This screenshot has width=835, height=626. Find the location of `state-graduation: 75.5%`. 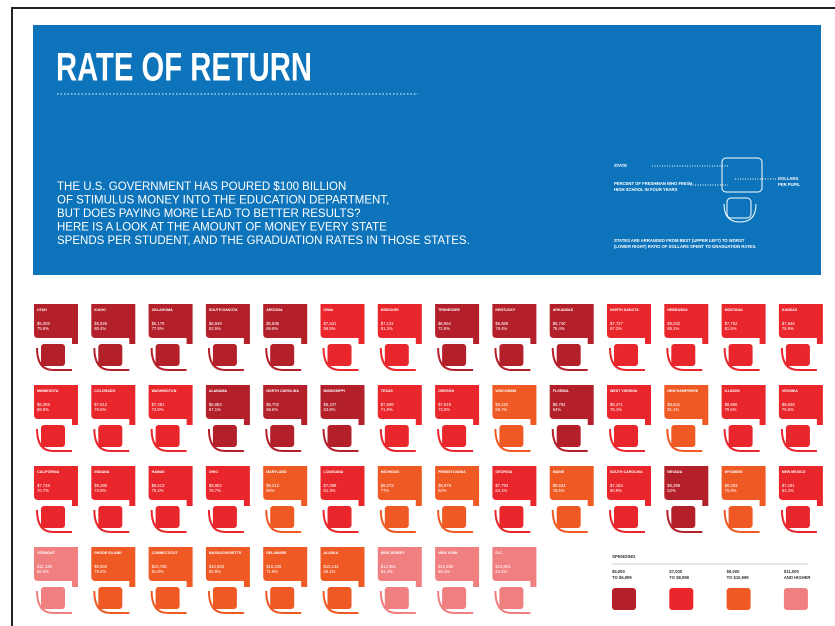

state-graduation: 75.5% is located at coordinates (788, 409).